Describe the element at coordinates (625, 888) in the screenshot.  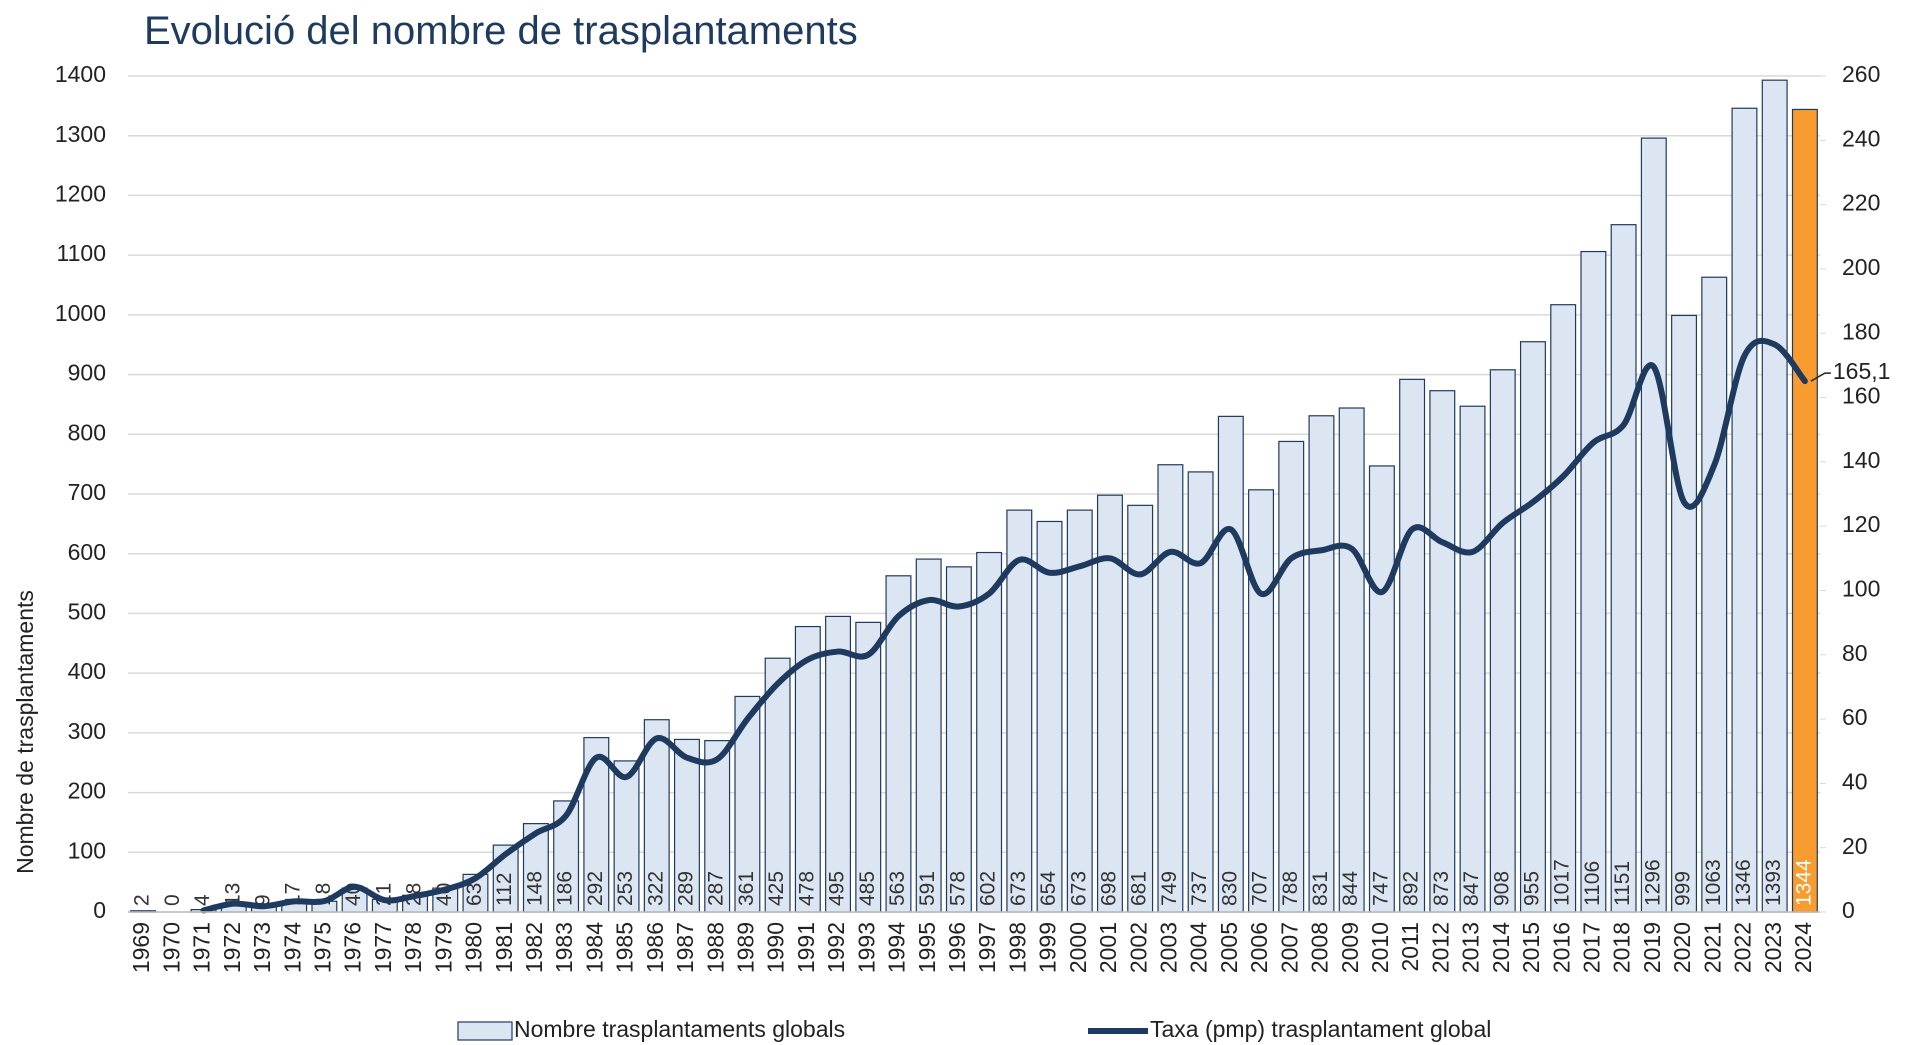
I see `bar-value-label: 253` at that location.